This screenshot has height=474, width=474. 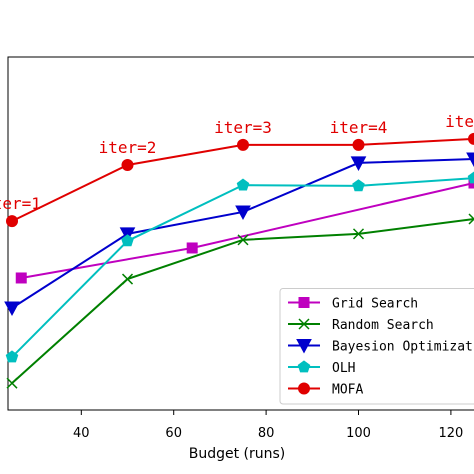 I want to click on annotation: iter=4, so click(x=359, y=127).